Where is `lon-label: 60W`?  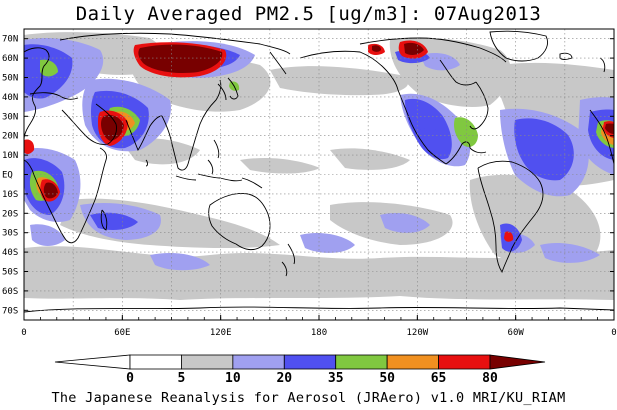 lon-label: 60W is located at coordinates (516, 333).